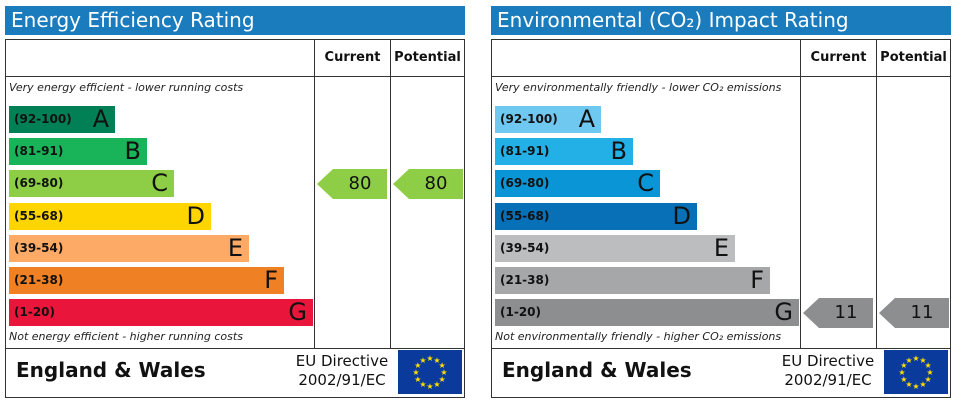 The image size is (957, 404). I want to click on potential-rating-value: 11, so click(922, 312).